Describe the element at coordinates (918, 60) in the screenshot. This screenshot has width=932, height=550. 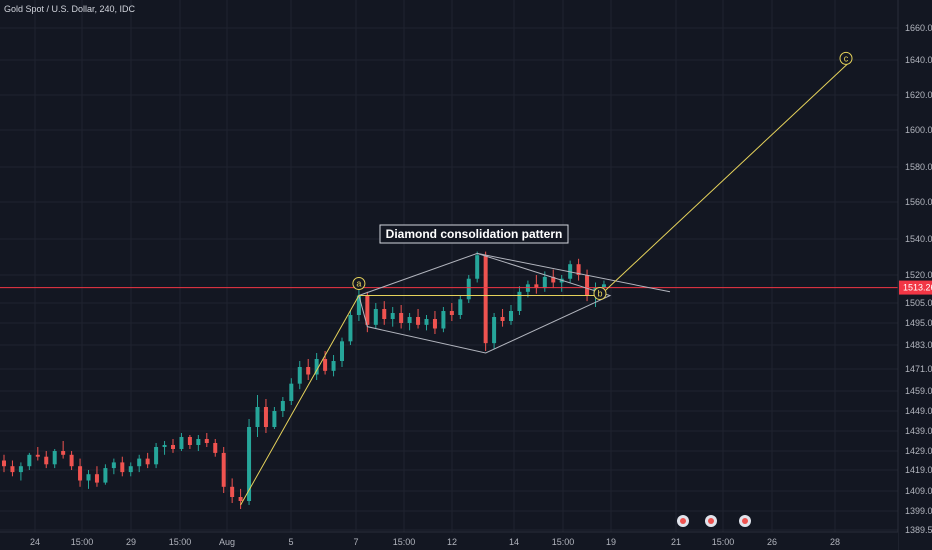
I see `price-tick-label: 1640.00` at that location.